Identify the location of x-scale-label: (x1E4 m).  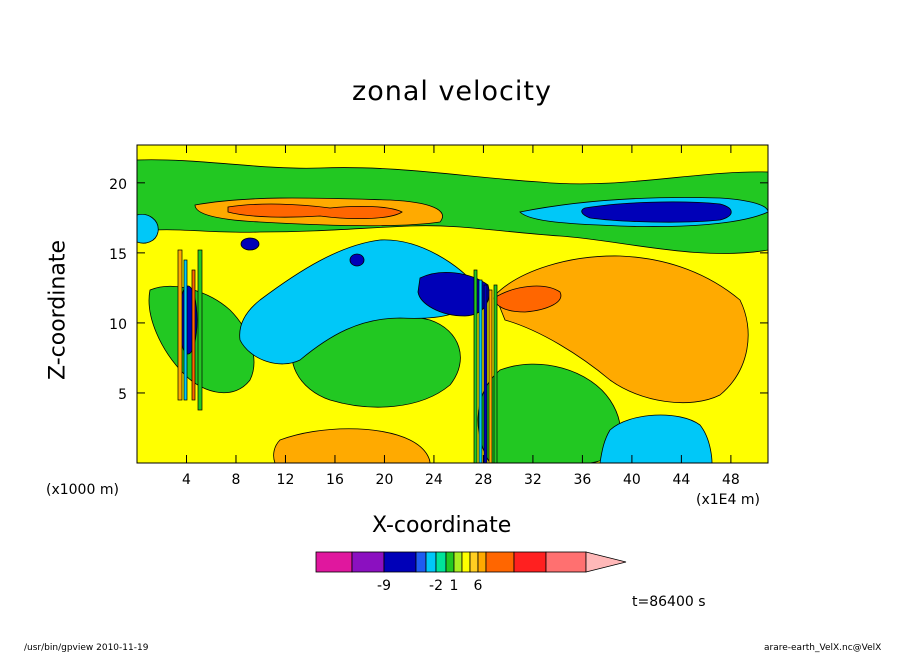
(728, 500).